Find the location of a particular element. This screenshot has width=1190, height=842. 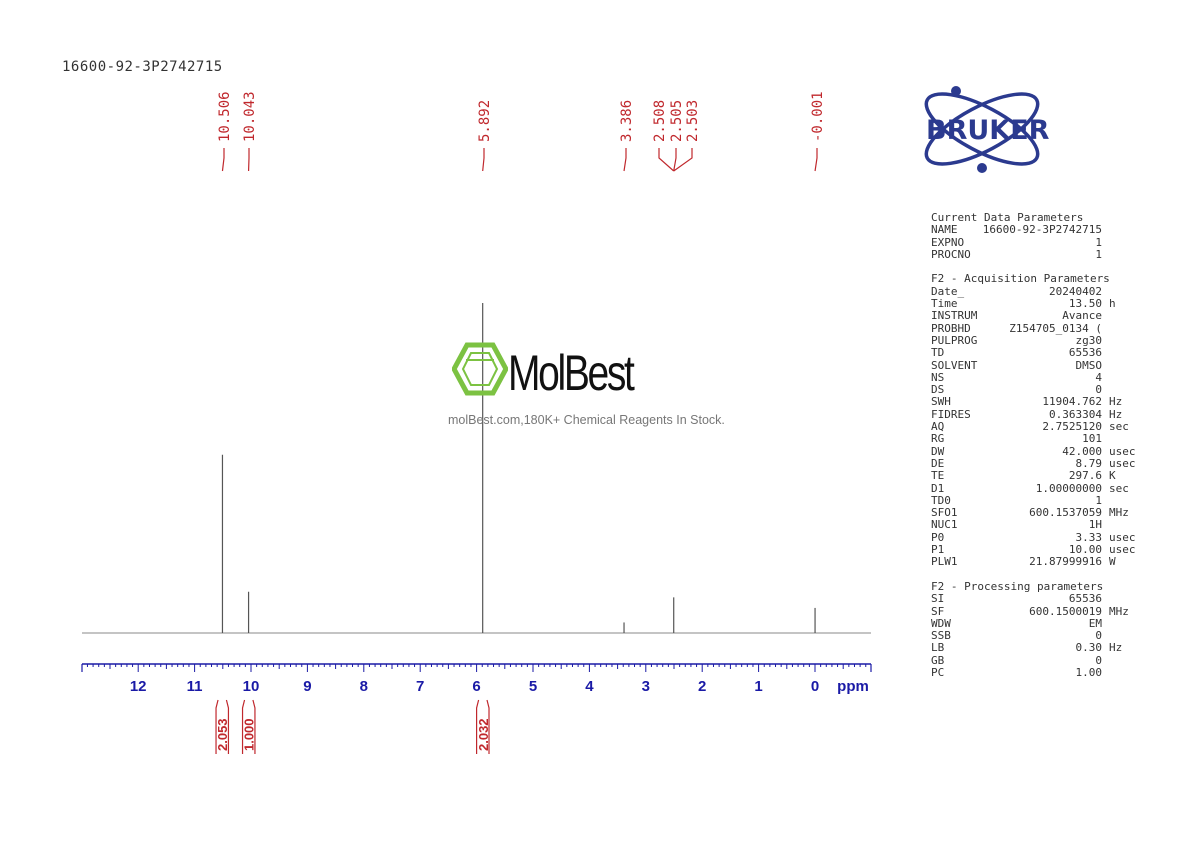

parameter-value: Avance is located at coordinates (1082, 316).